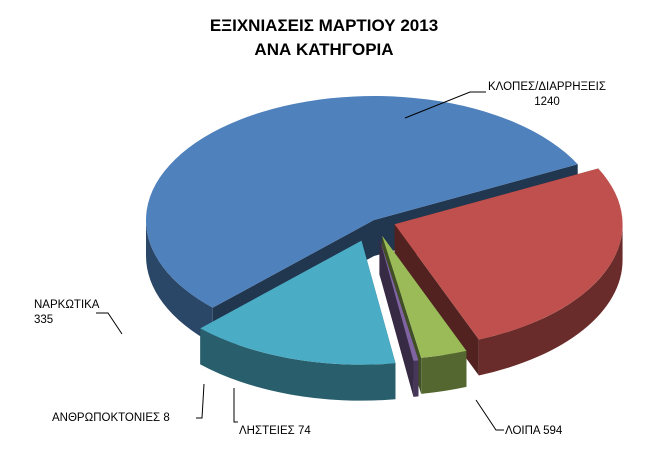 The image size is (648, 464). Describe the element at coordinates (66, 313) in the screenshot. I see `label-narkotika: ΝΑΡΚΩΤΙΚΑ 335` at that location.